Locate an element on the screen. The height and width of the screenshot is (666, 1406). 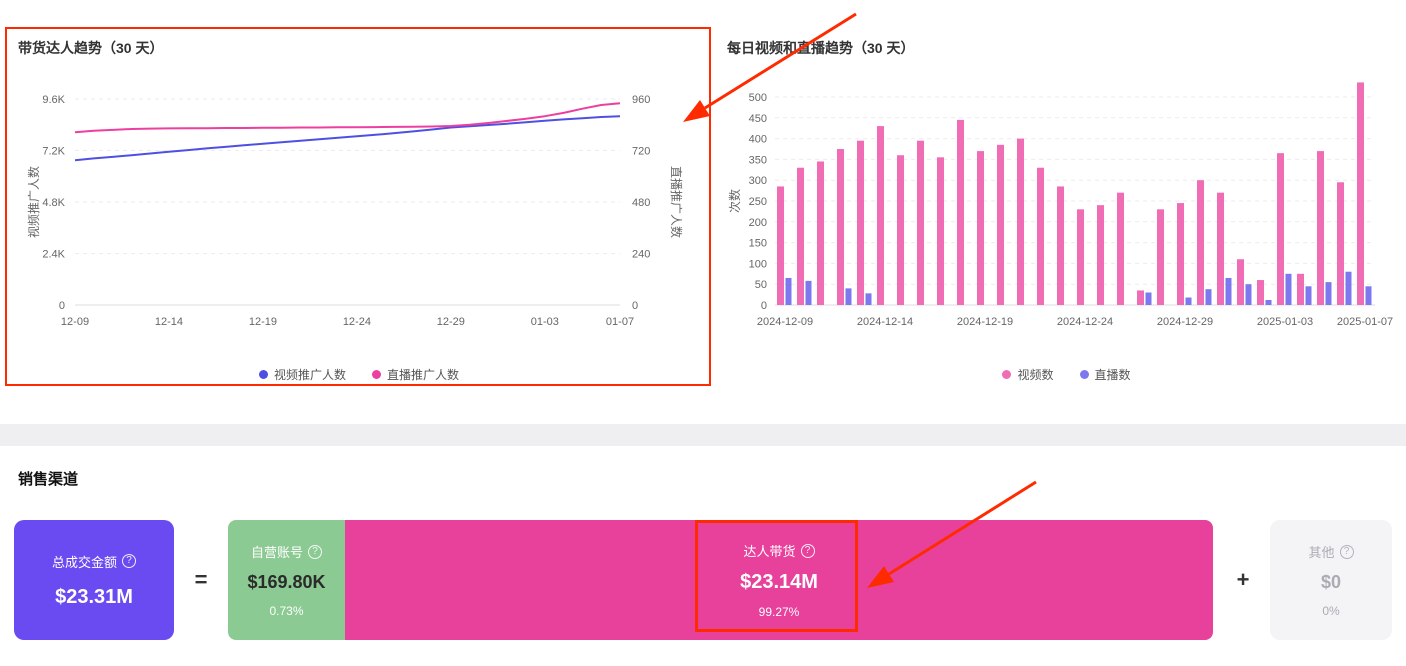
influencer-value: $23.14M is located at coordinates (779, 582).